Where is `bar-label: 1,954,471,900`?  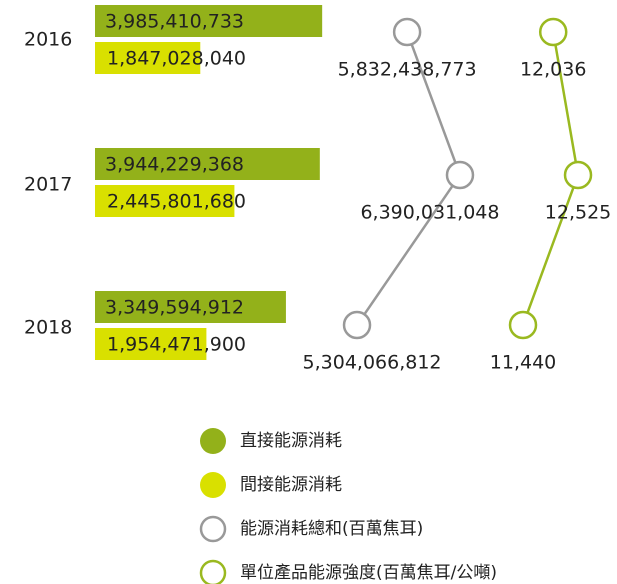 bar-label: 1,954,471,900 is located at coordinates (176, 345).